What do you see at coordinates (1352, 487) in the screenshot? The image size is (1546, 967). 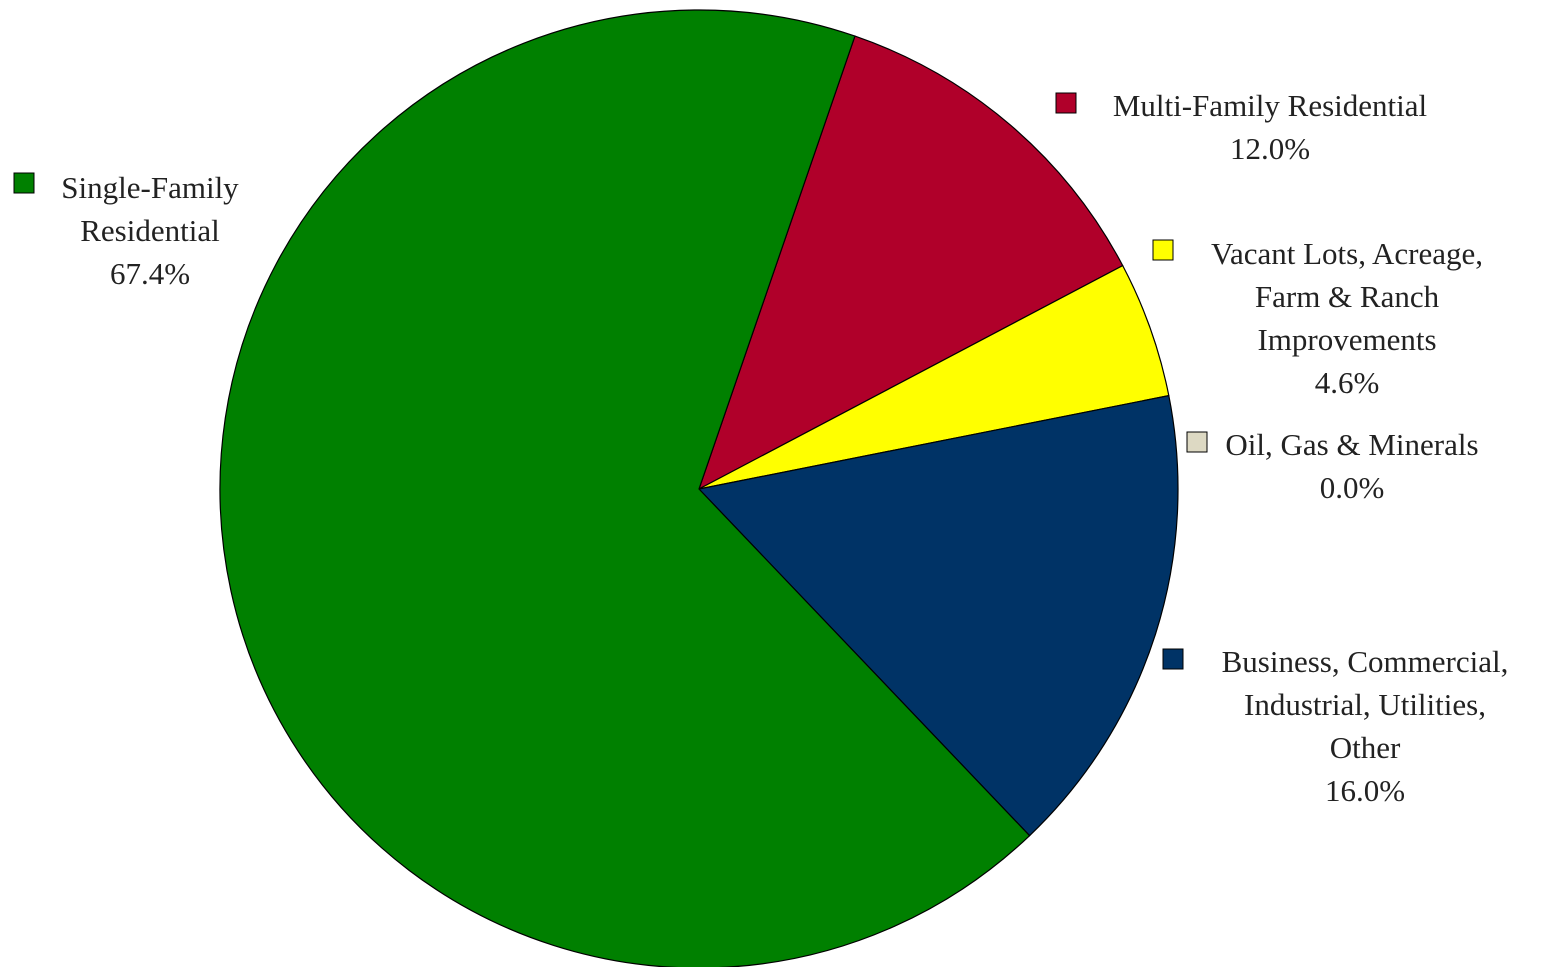 I see `data-label-oil-gas-minerals: 0.0%` at bounding box center [1352, 487].